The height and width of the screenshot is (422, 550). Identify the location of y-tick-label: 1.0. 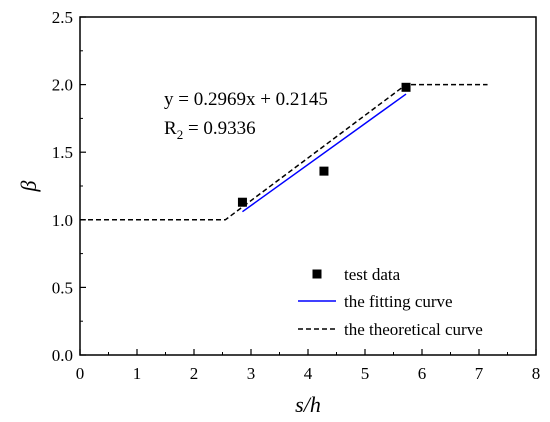
(62, 220).